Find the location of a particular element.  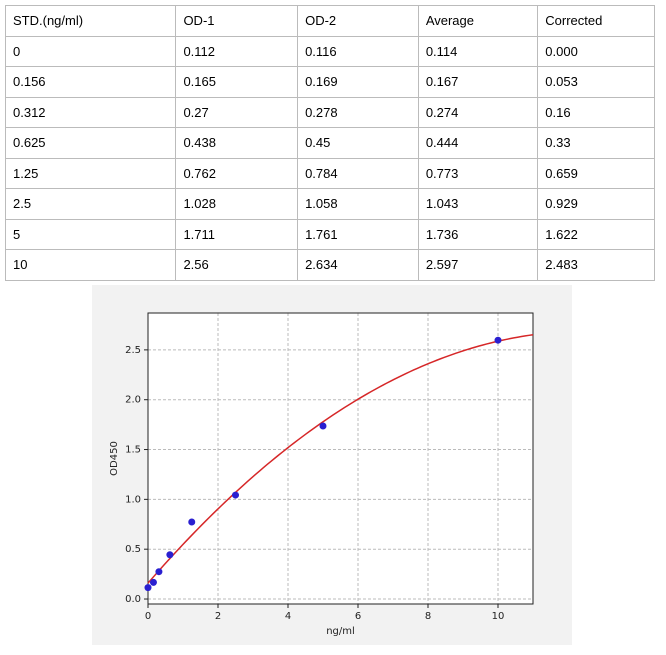

table-cell: 5 is located at coordinates (90, 234).